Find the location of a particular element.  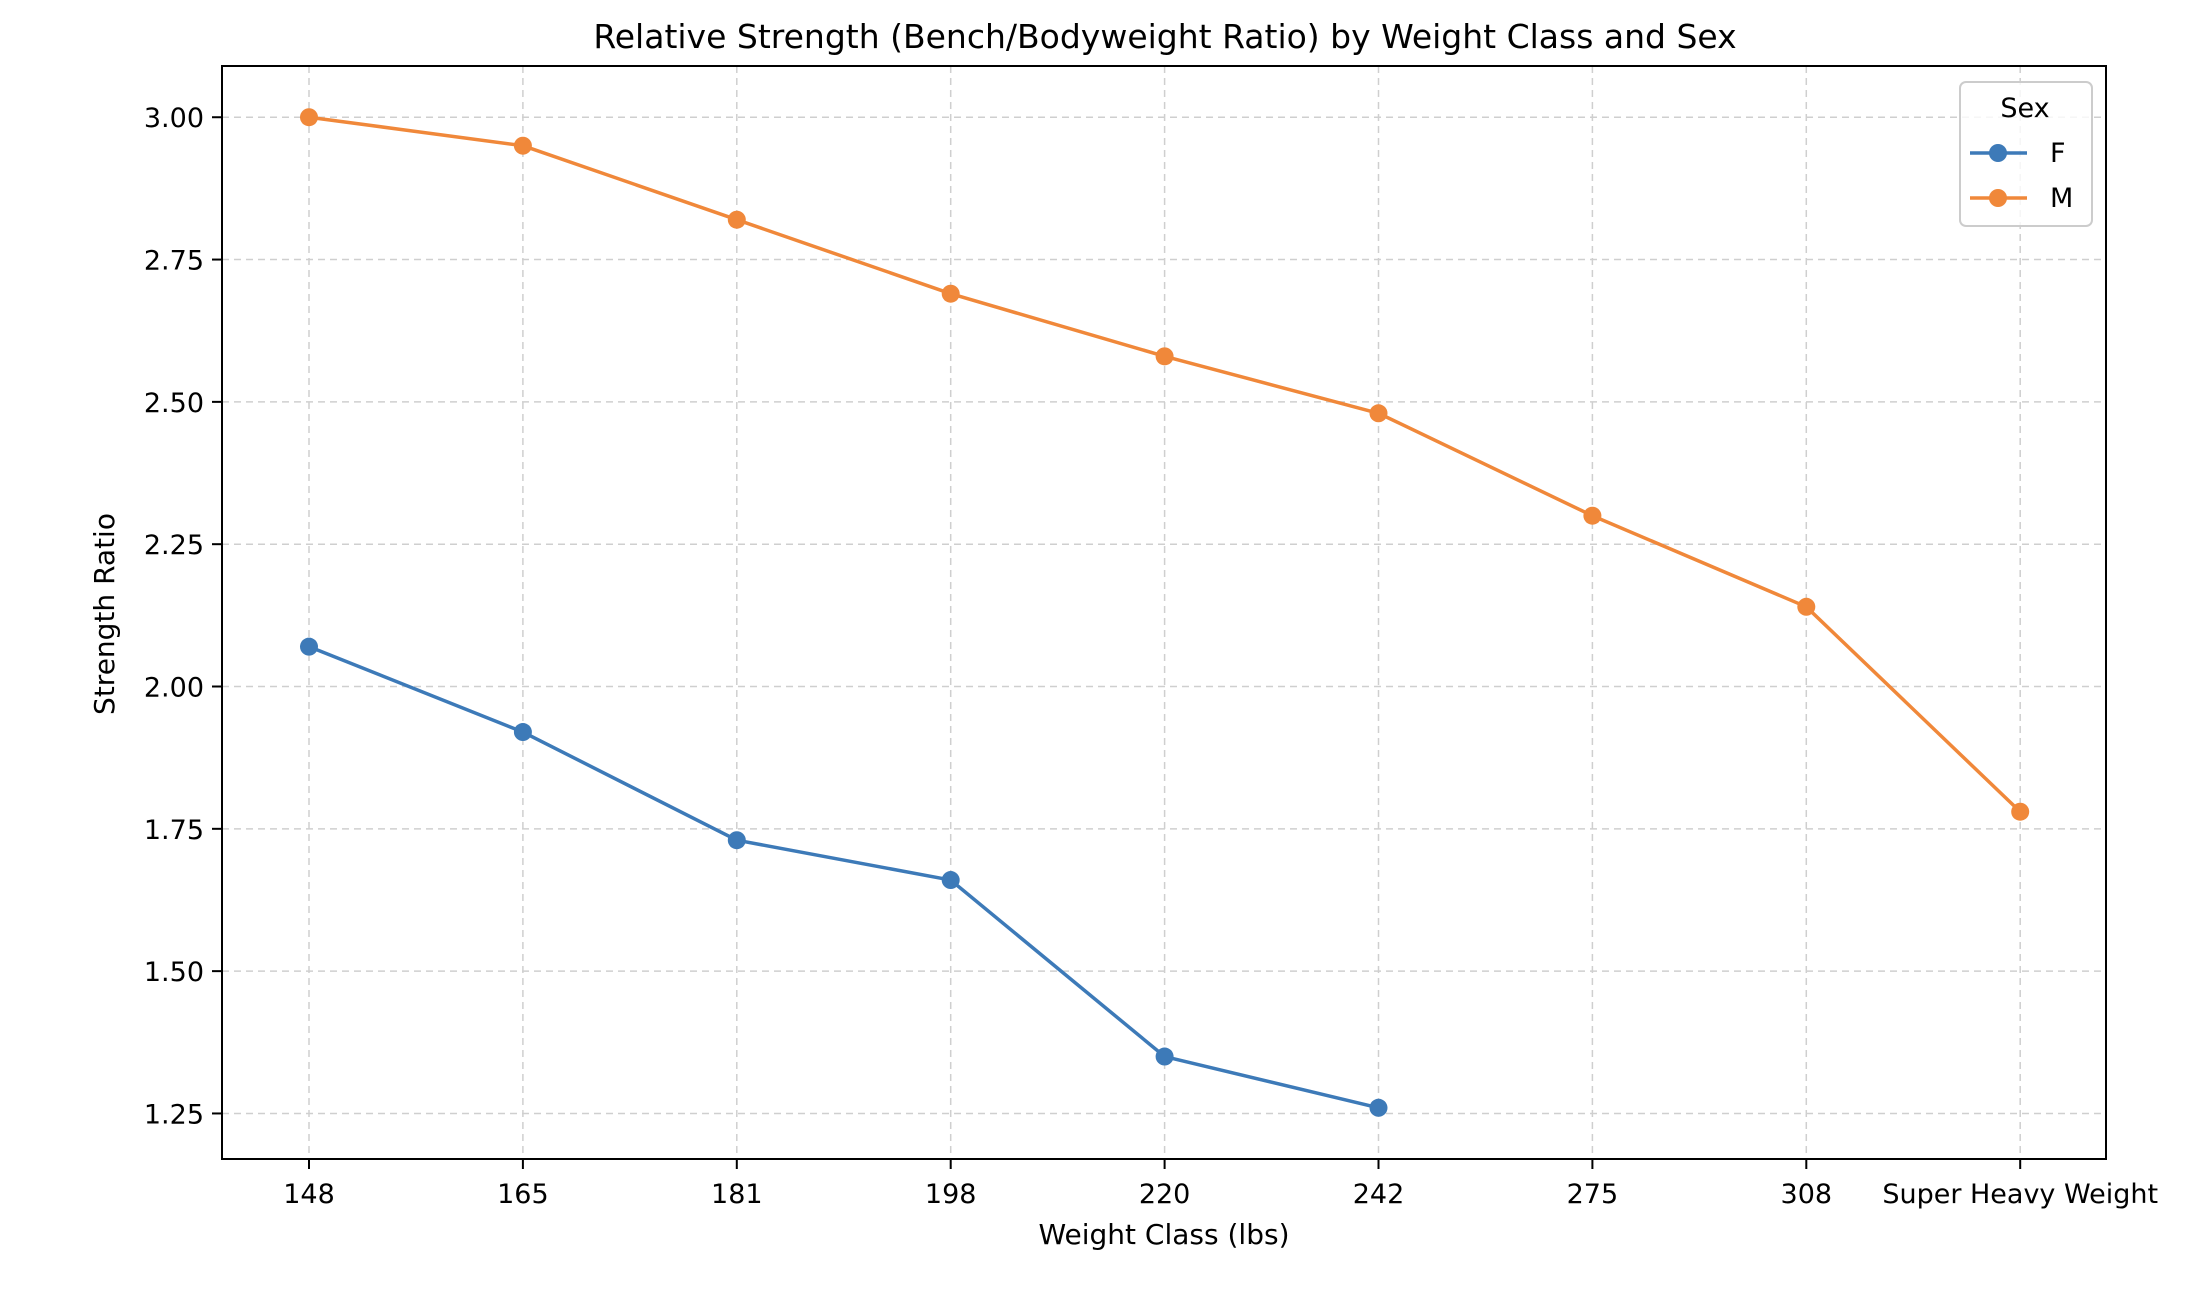

x-tick-label: 198 is located at coordinates (951, 1194).